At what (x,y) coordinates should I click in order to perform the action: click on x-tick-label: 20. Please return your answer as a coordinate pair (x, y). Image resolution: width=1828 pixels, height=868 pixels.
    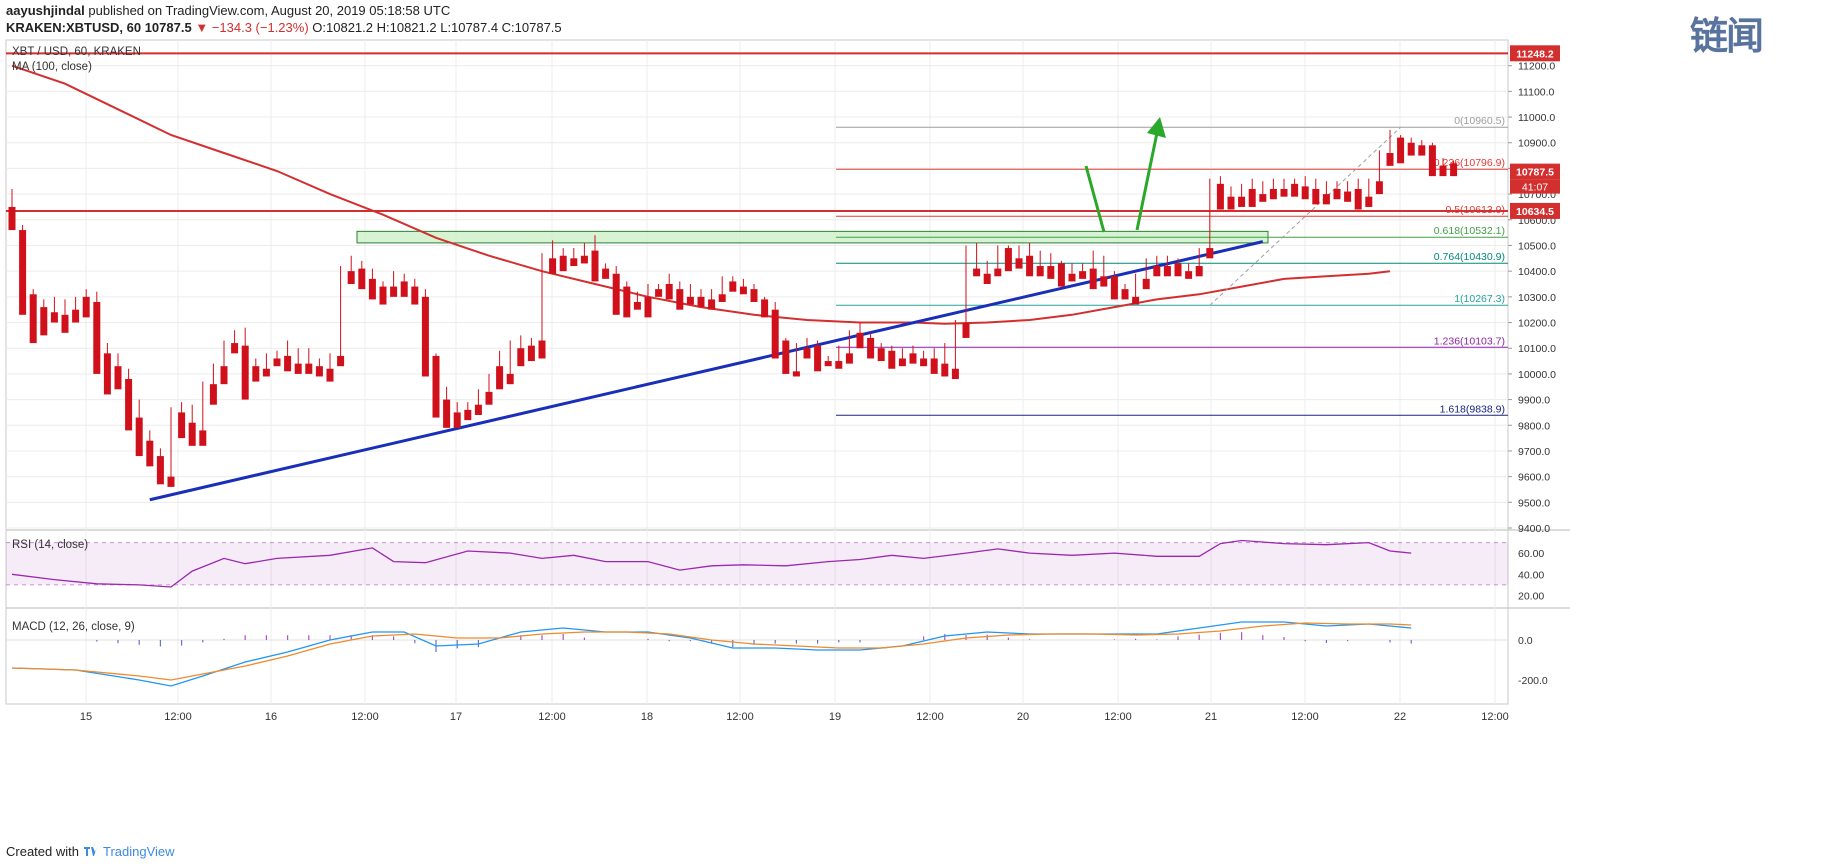
    Looking at the image, I should click on (1023, 717).